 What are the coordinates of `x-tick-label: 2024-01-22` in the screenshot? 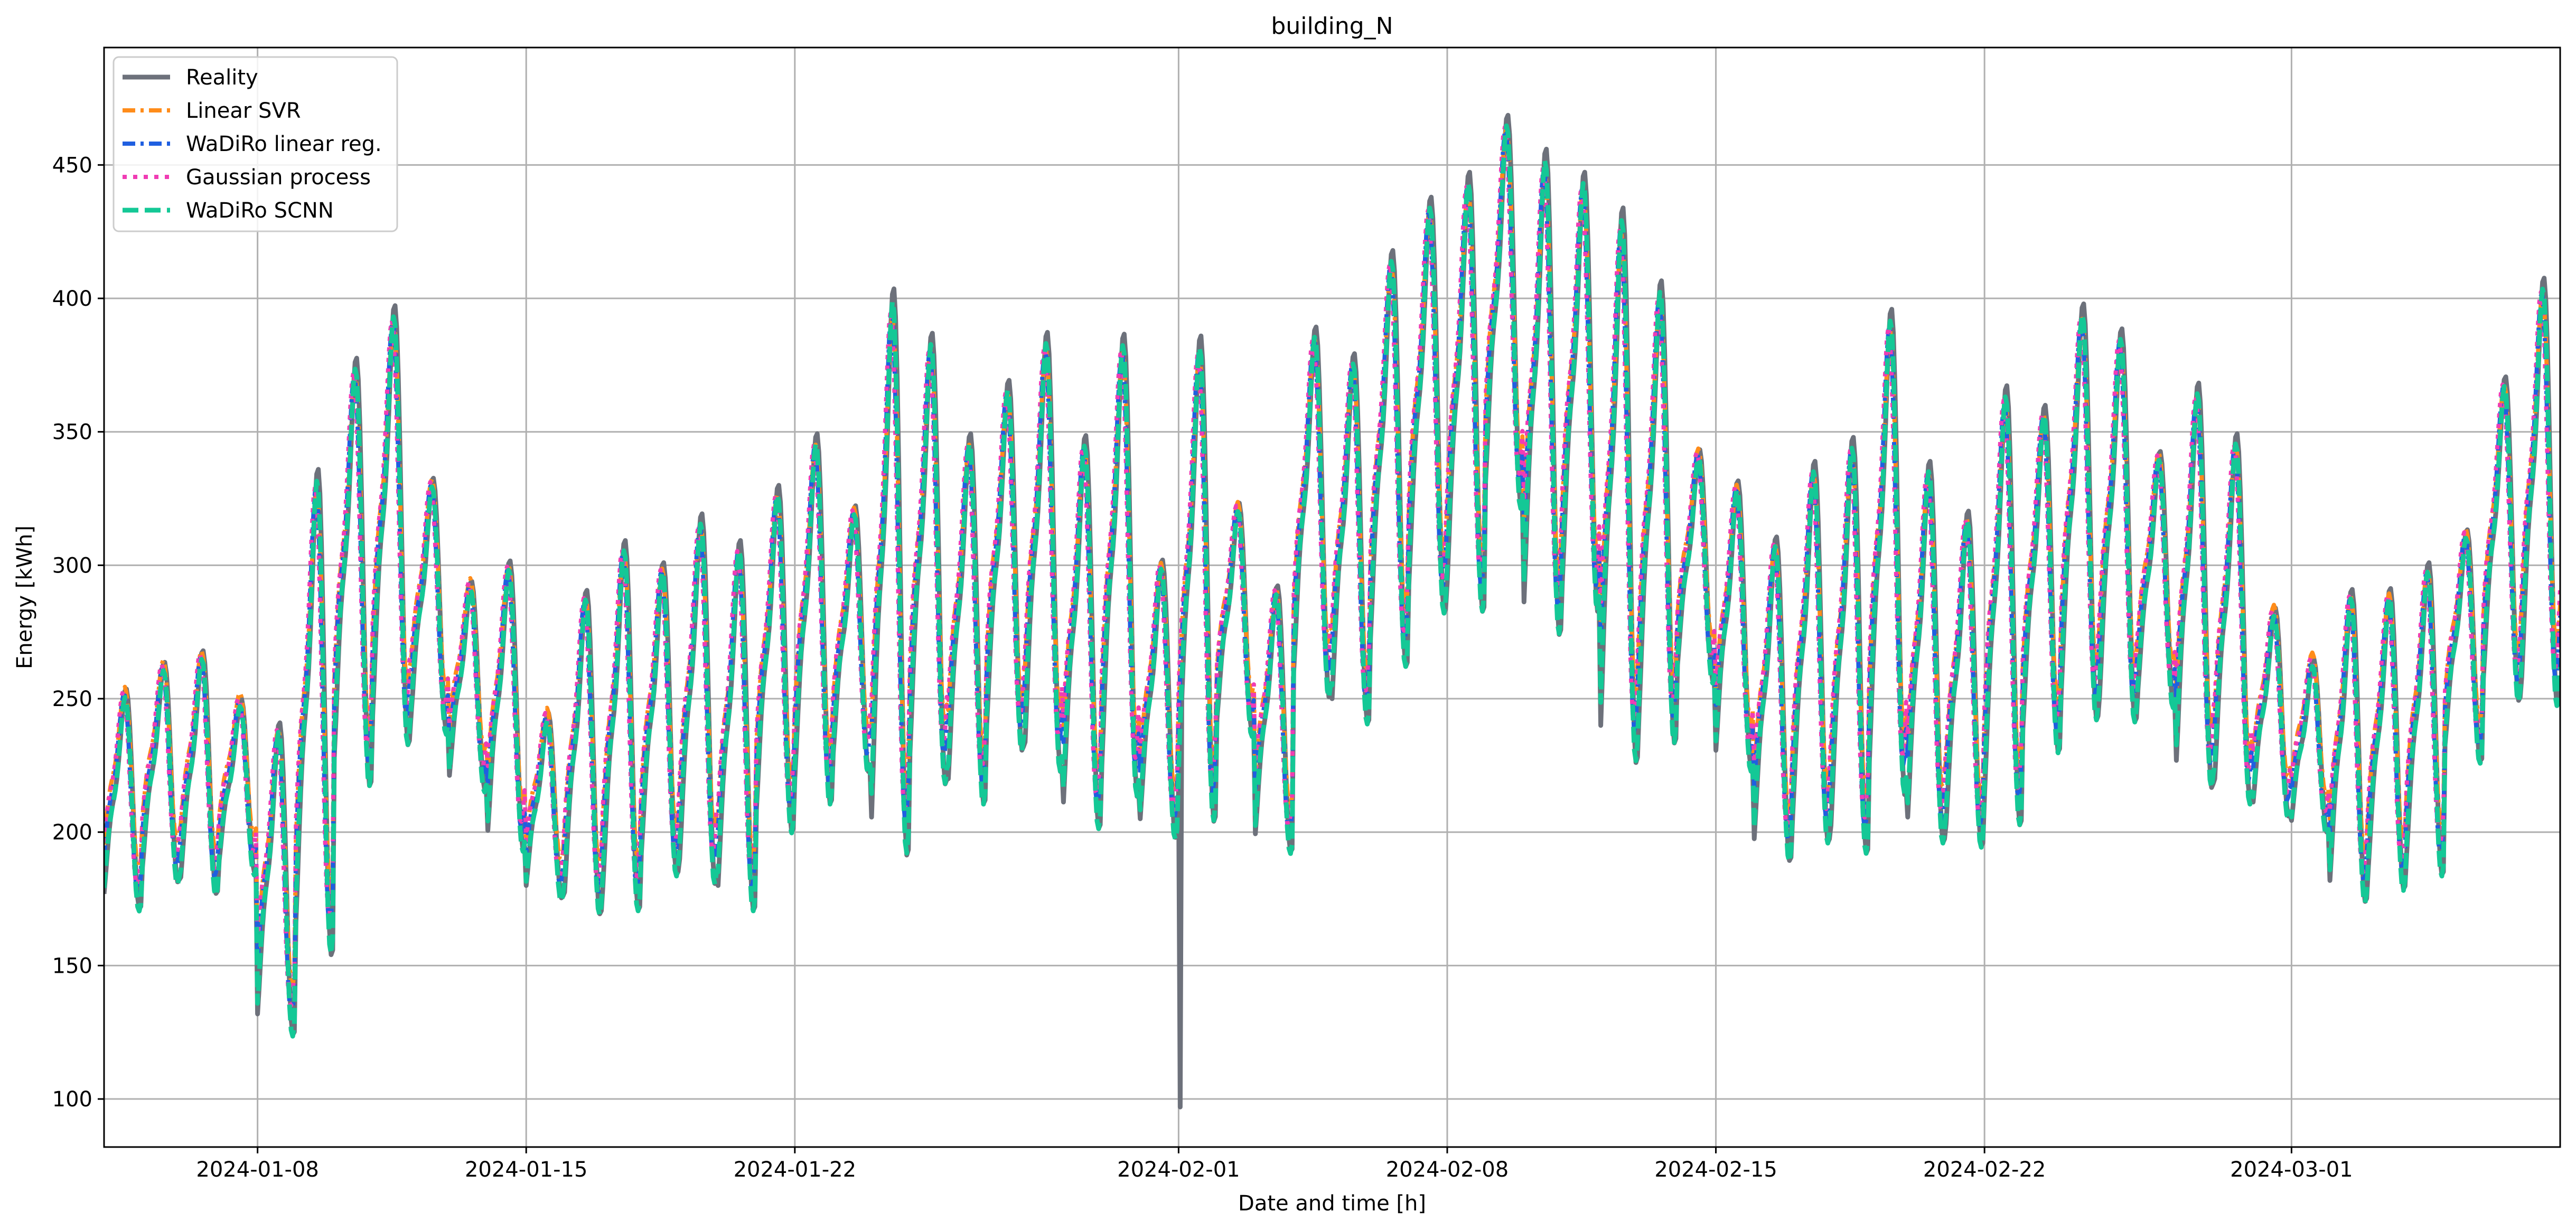 It's located at (795, 1170).